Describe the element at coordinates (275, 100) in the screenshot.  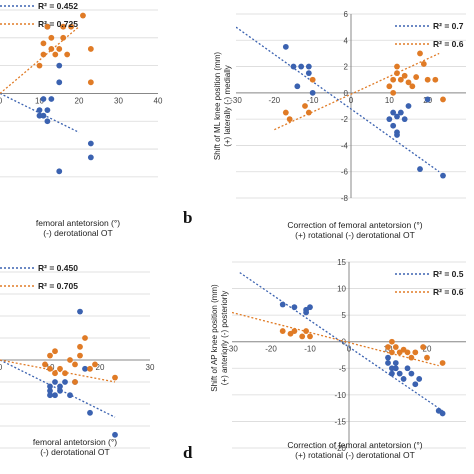
I see `x-tick-label: -20` at that location.